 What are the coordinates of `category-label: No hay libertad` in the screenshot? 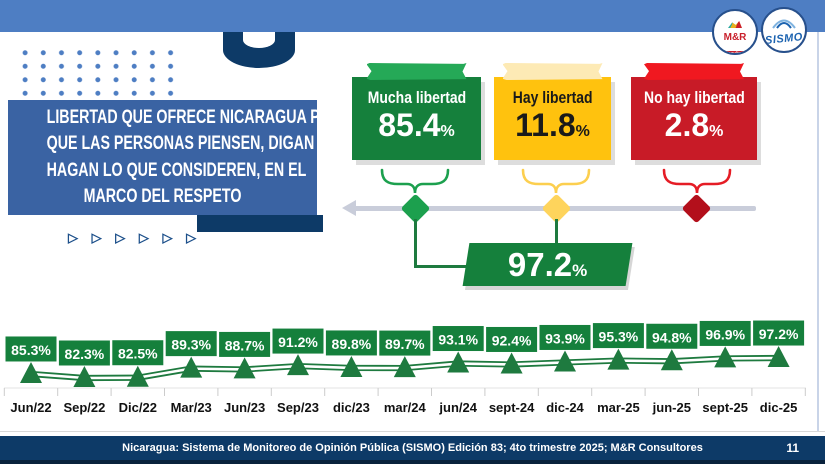 It's located at (694, 97).